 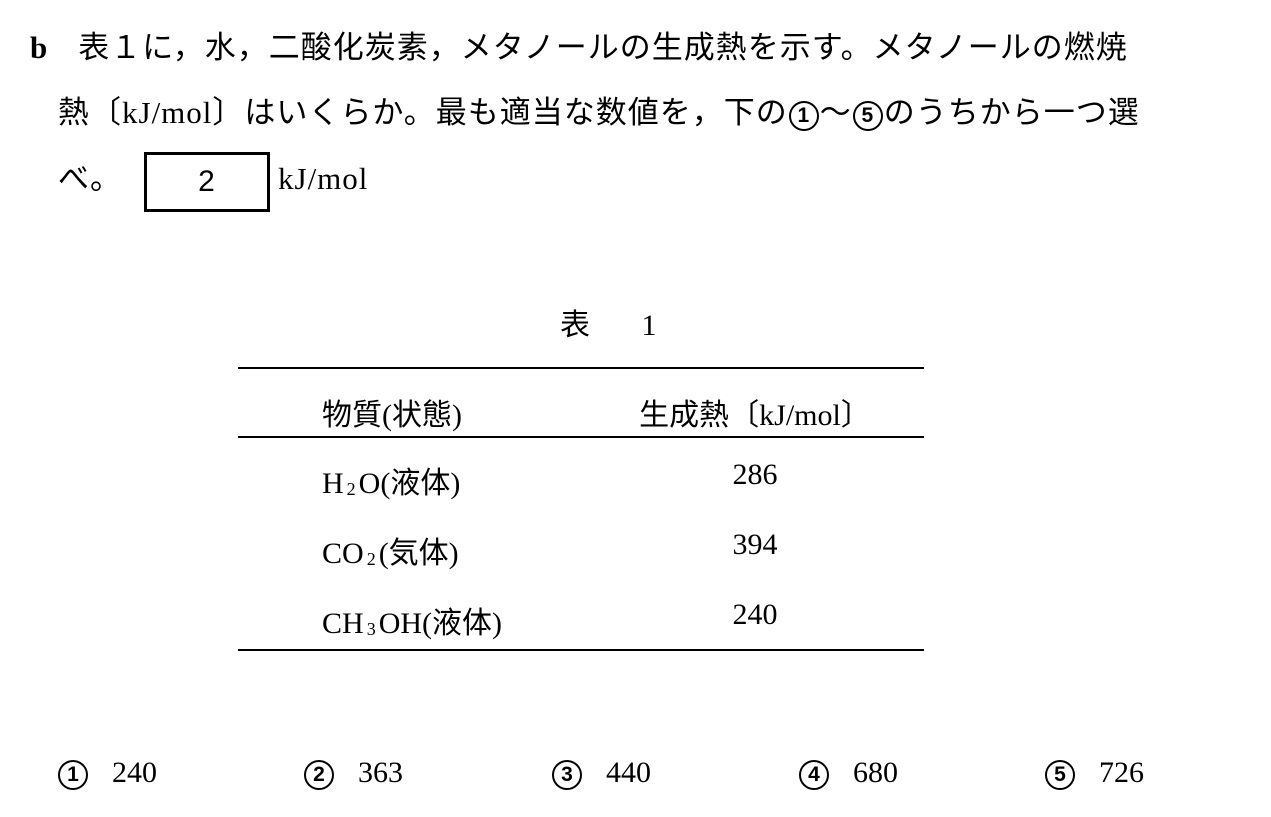 I want to click on question-text-1: 表１に，水，二酸化炭素，メタノールの生成熱を示す。メタノールの燃焼, so click(x=603, y=47).